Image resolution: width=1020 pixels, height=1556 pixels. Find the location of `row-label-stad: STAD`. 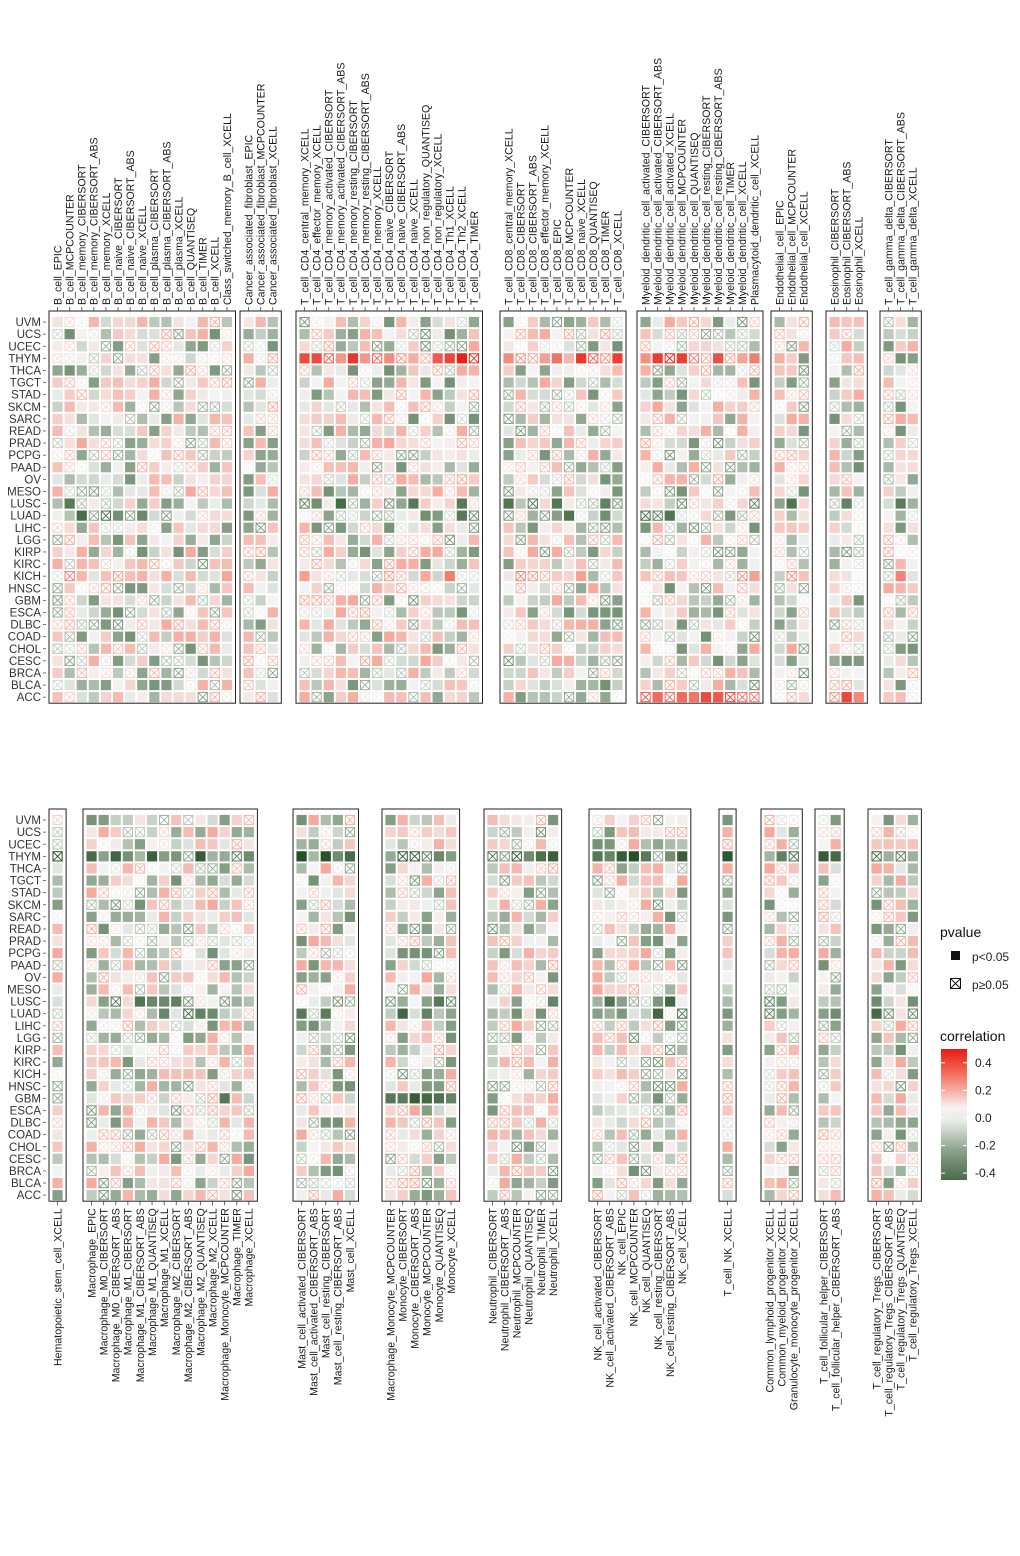

row-label-stad: STAD is located at coordinates (26, 894).